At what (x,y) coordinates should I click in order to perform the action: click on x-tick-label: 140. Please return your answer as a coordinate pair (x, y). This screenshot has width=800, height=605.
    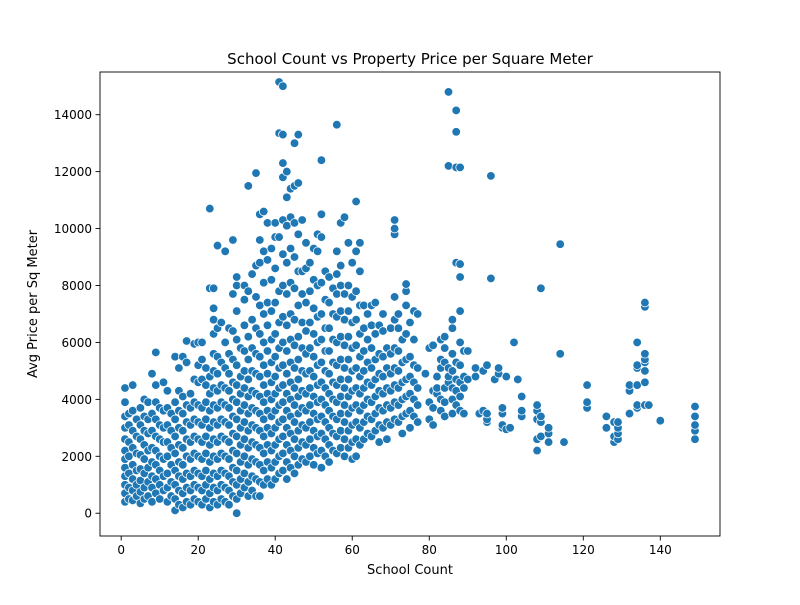
    Looking at the image, I should click on (660, 550).